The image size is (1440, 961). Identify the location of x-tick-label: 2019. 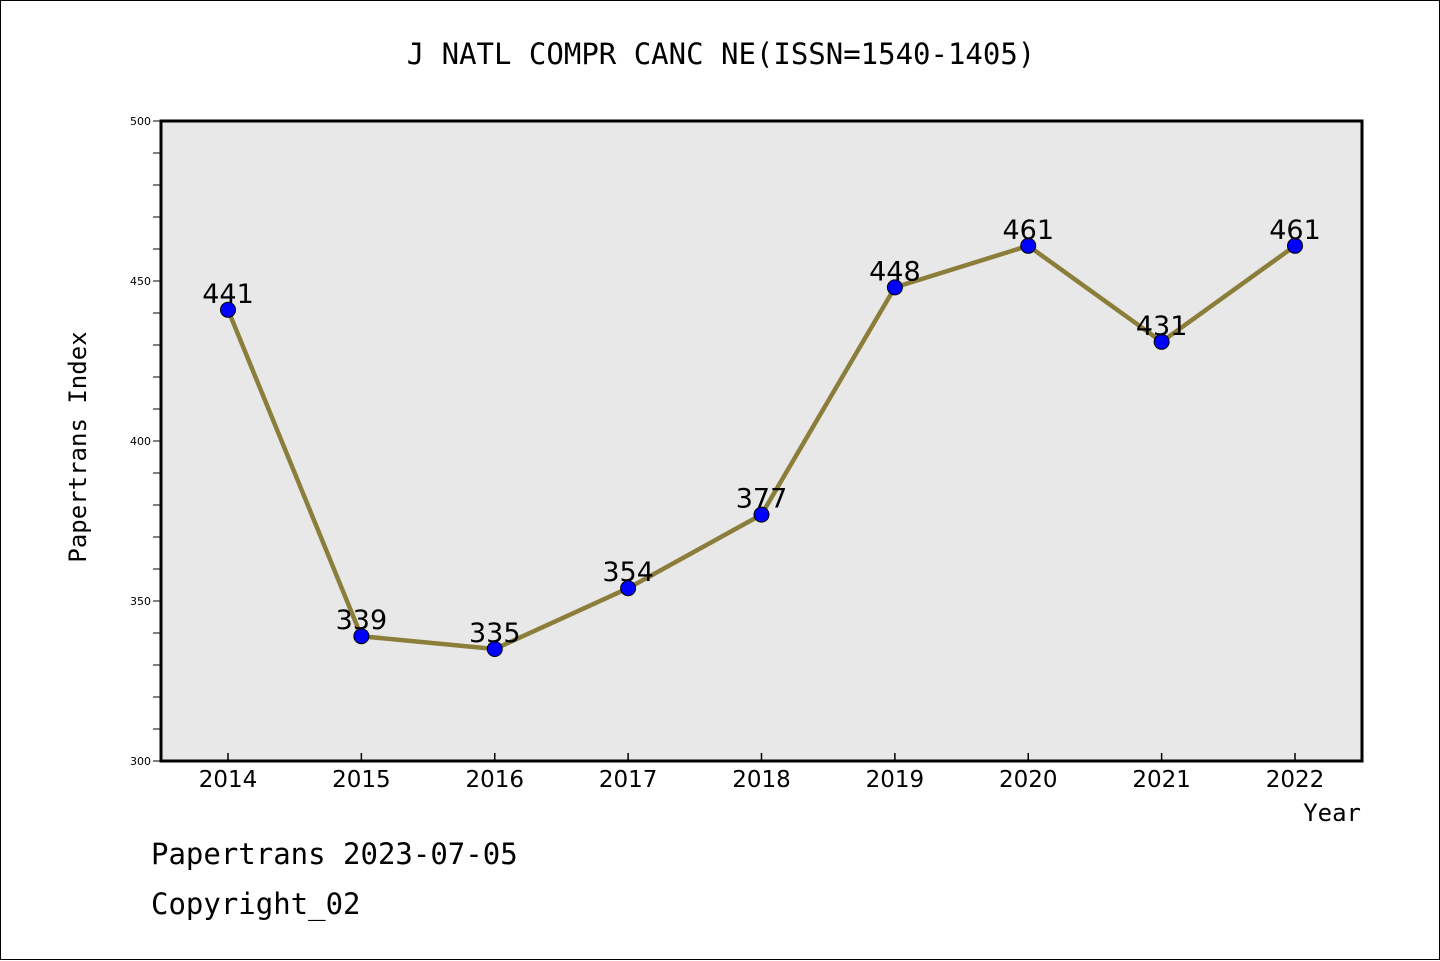
(895, 780).